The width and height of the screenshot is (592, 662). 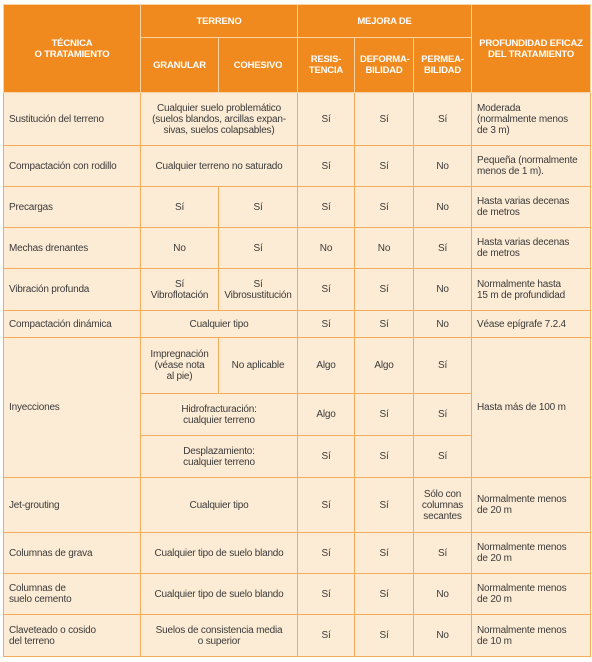 What do you see at coordinates (72, 166) in the screenshot?
I see `technique-cell: Compactación con rodillo` at bounding box center [72, 166].